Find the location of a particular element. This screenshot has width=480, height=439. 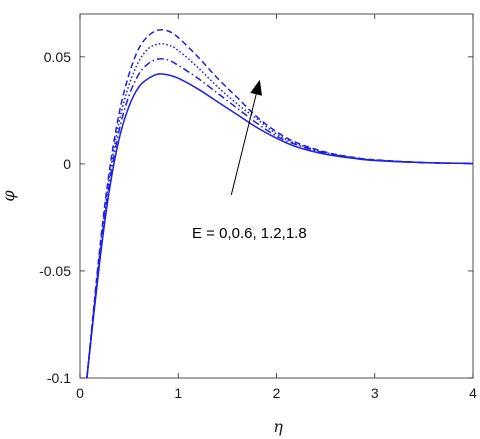

annotation-arrow-head is located at coordinates (256, 87).